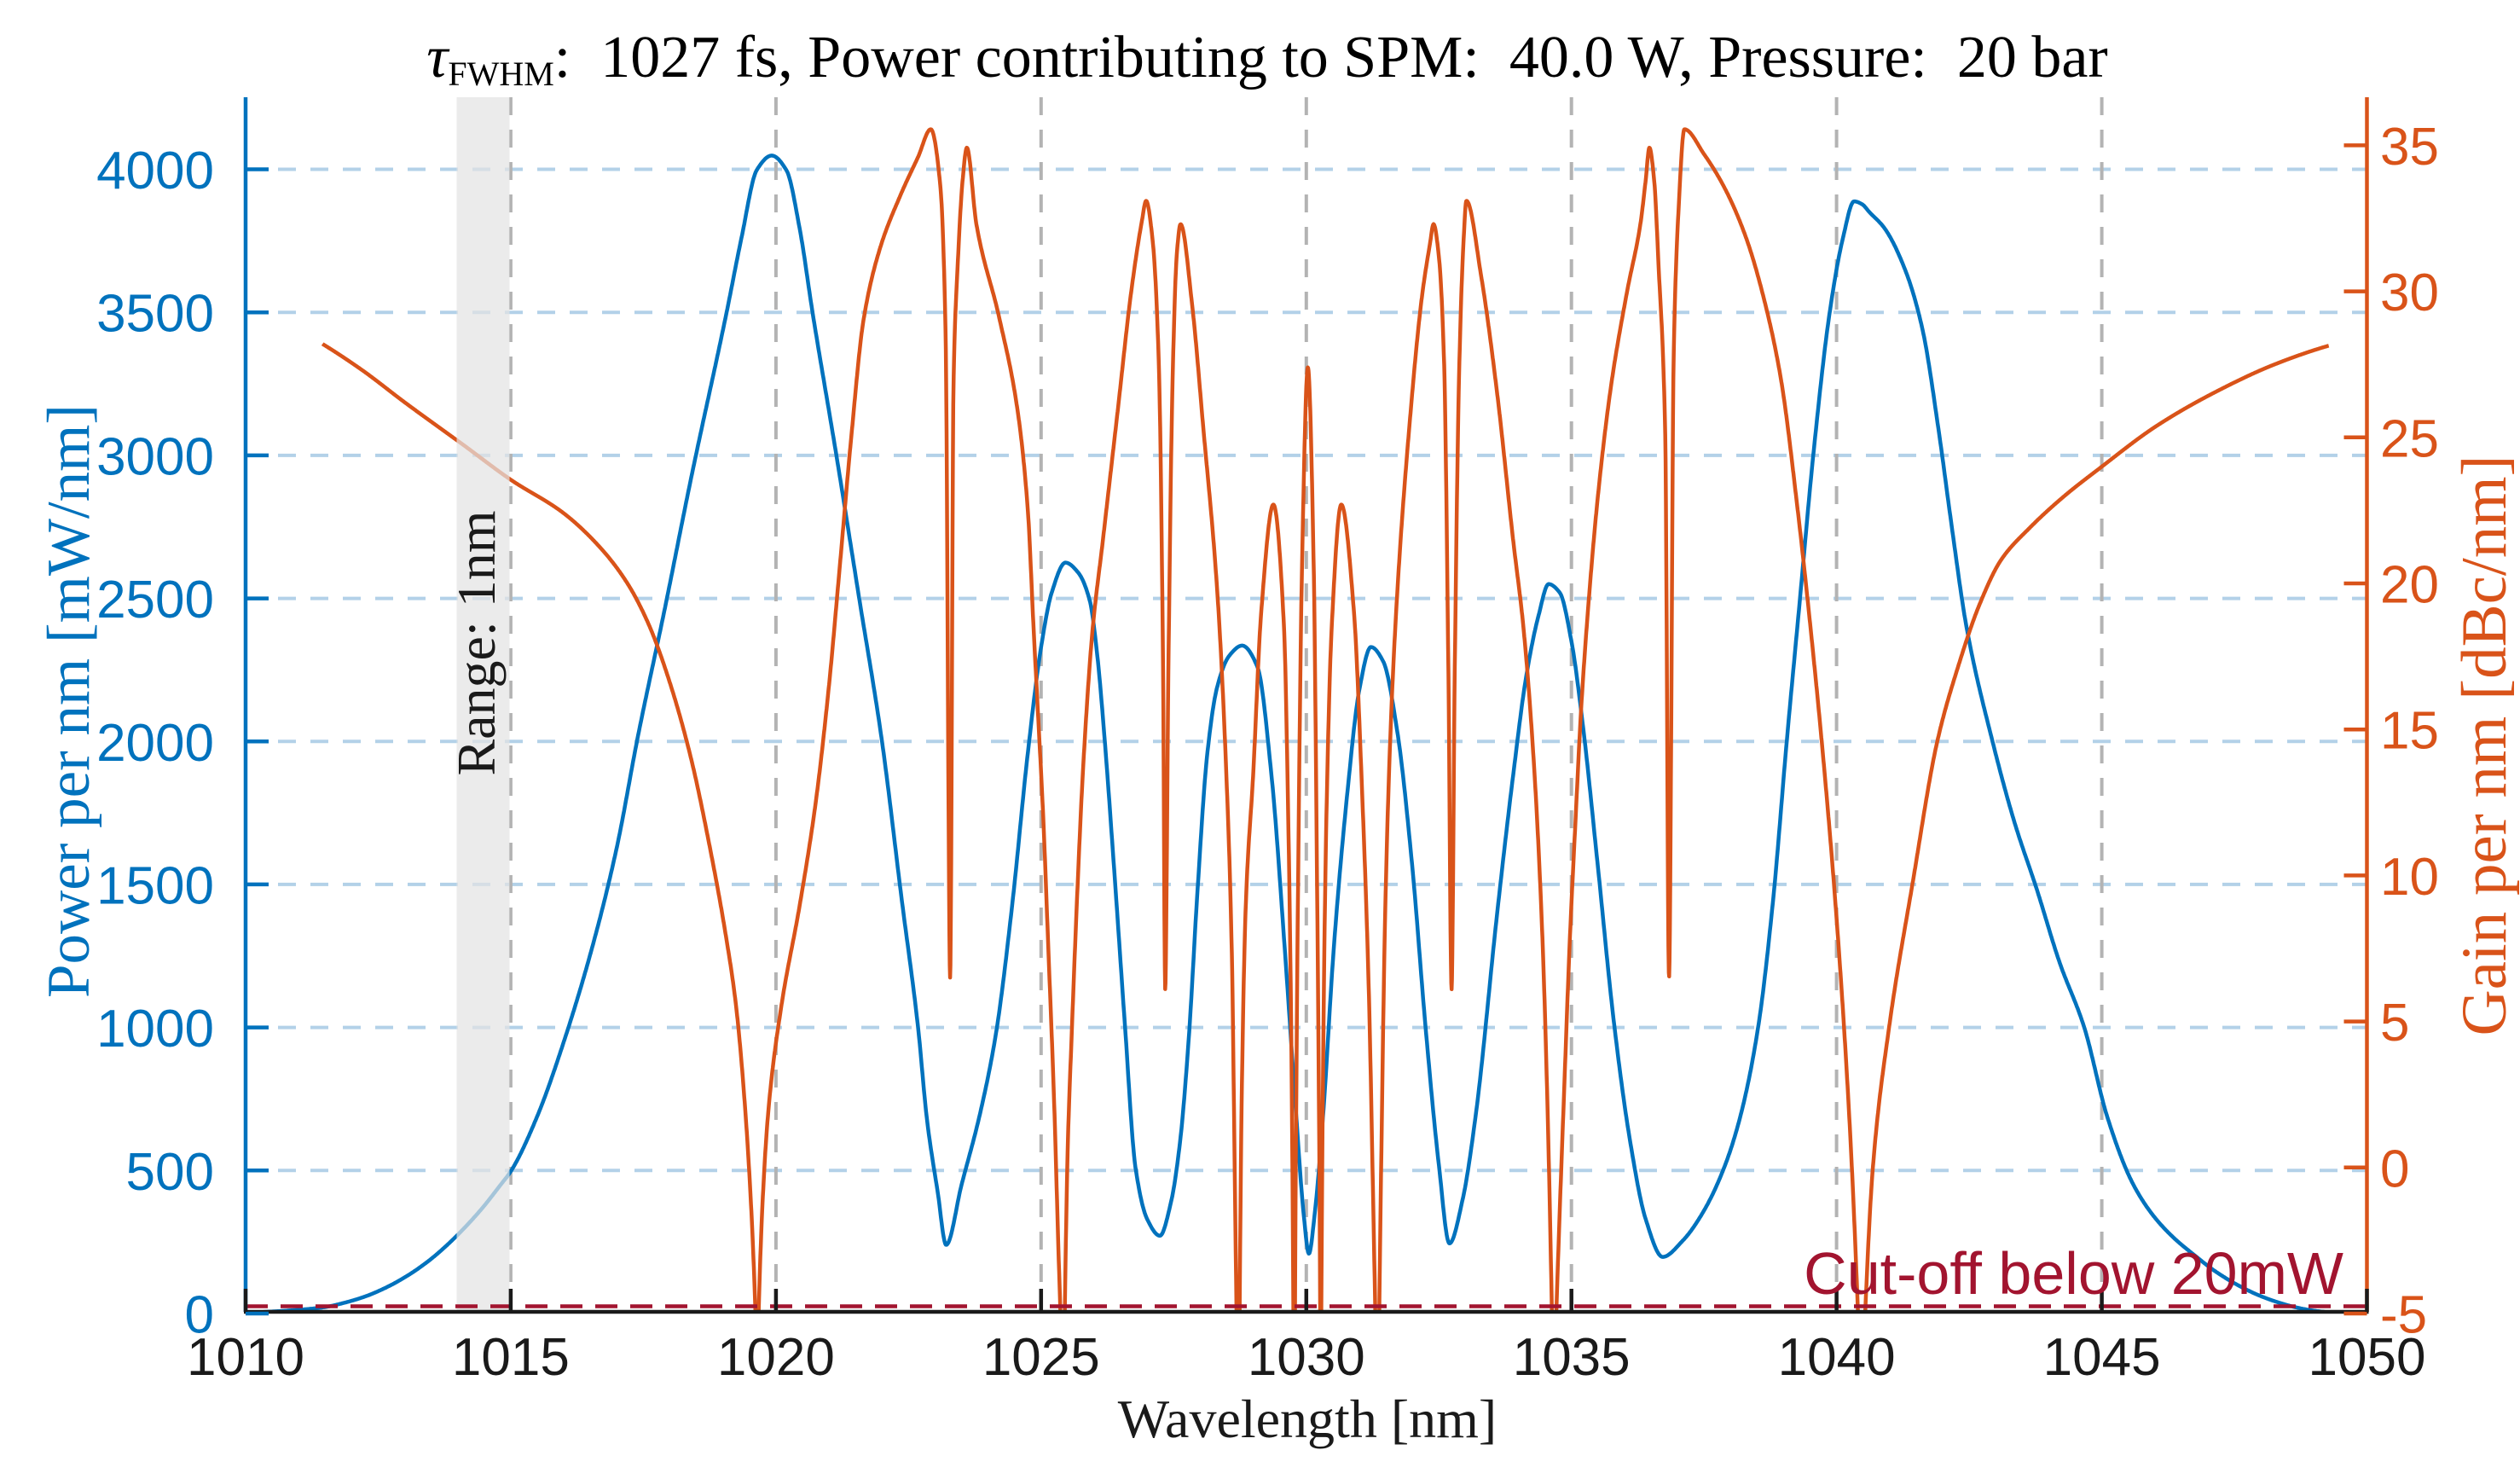  I want to click on svg-text: 2500, so click(155, 600).